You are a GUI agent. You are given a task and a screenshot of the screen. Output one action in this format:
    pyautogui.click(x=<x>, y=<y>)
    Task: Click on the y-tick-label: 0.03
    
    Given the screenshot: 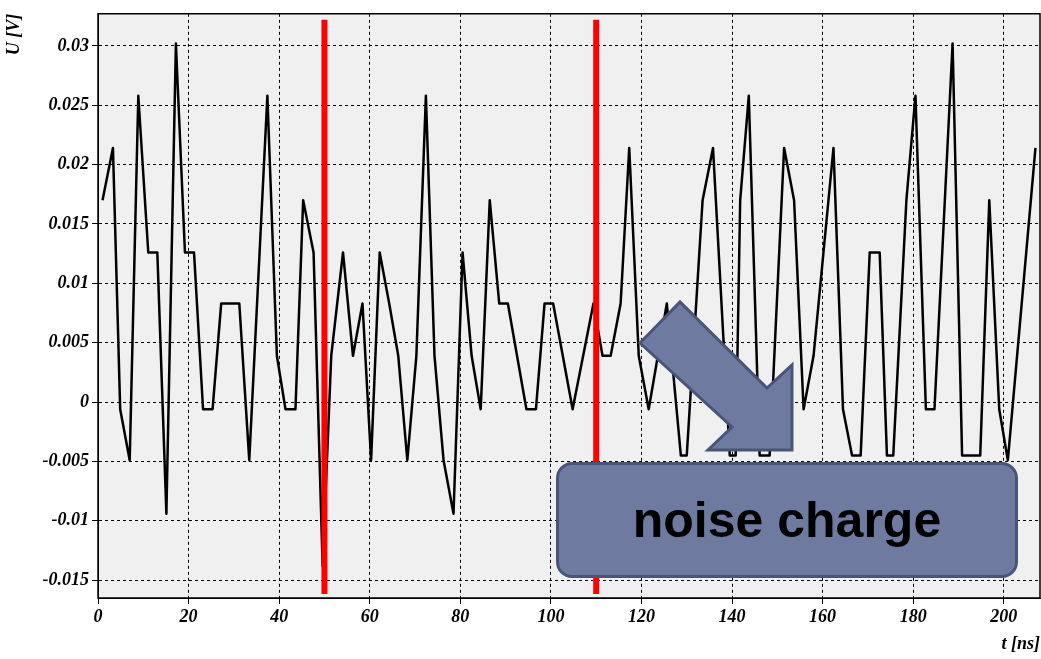 What is the action you would take?
    pyautogui.click(x=73, y=44)
    